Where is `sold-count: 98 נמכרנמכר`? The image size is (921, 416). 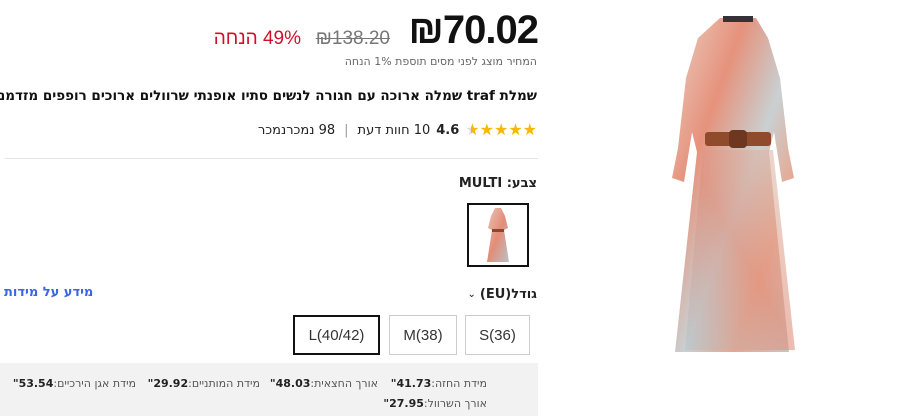 sold-count: 98 נמכרנמכר is located at coordinates (296, 130).